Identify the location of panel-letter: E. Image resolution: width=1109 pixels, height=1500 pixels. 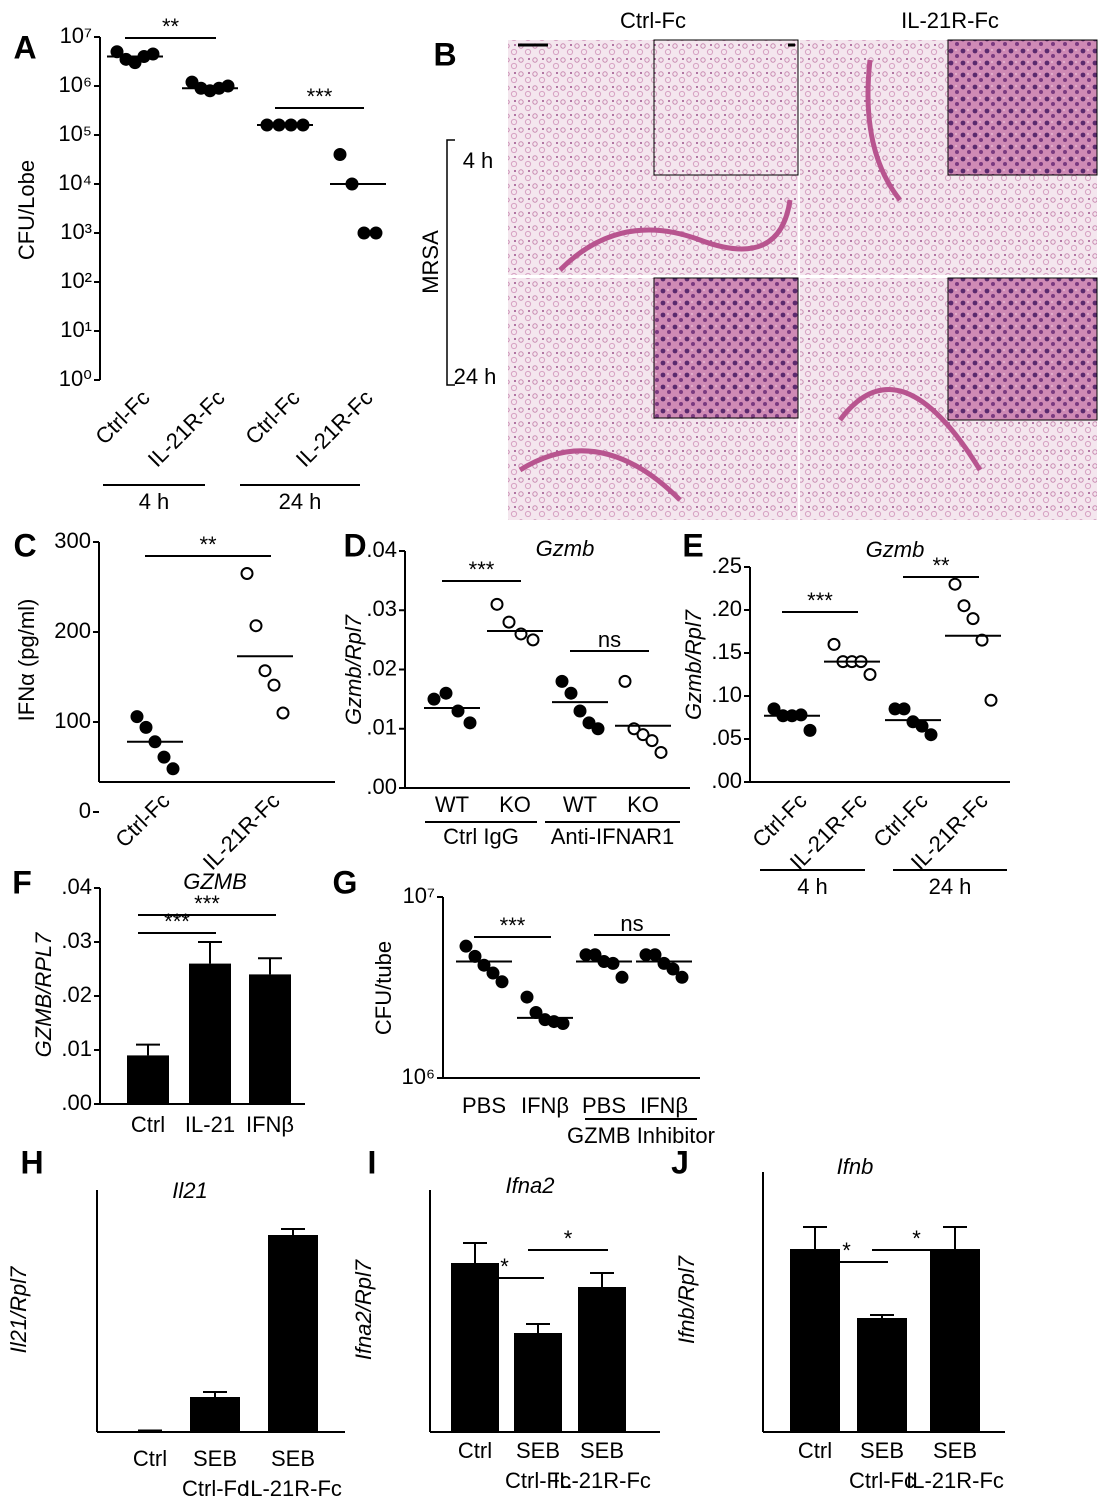
(692, 545).